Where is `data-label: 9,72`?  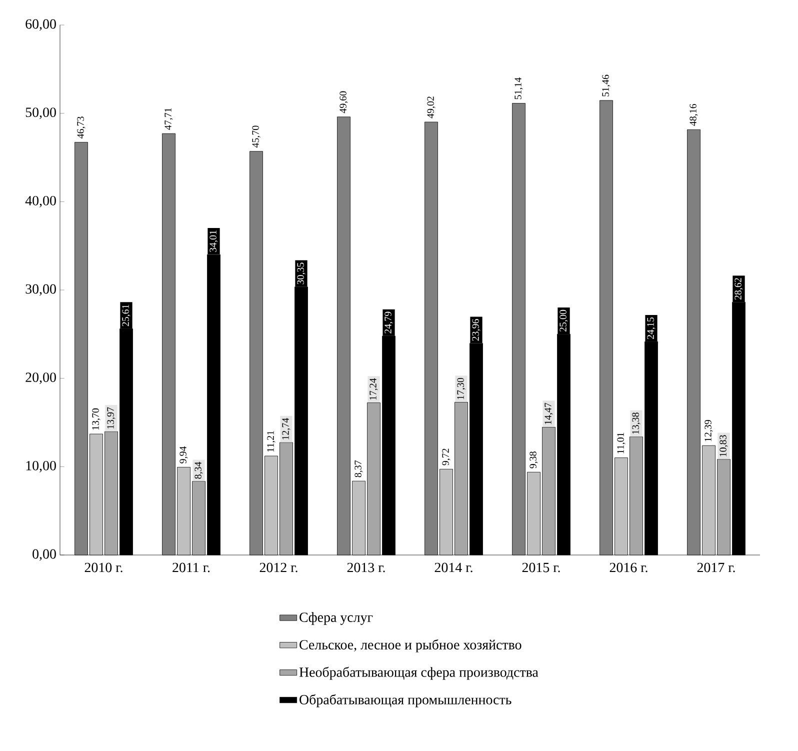
data-label: 9,72 is located at coordinates (446, 457).